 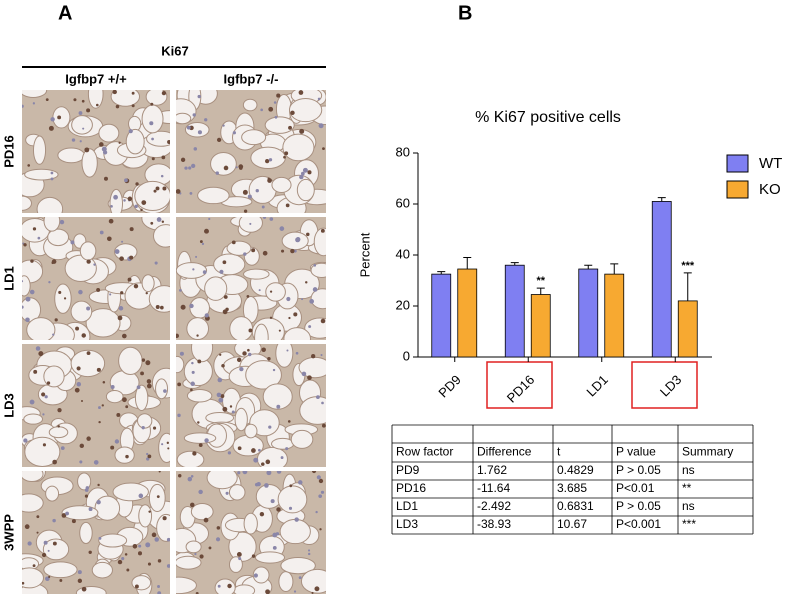 What do you see at coordinates (688, 470) in the screenshot?
I see `table-cell: ns` at bounding box center [688, 470].